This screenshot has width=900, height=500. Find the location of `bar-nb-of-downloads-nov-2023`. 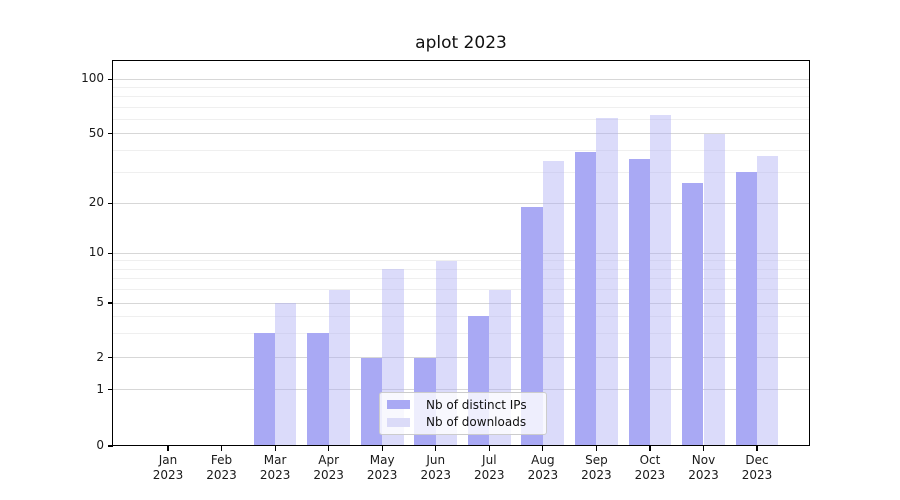

bar-nb-of-downloads-nov-2023 is located at coordinates (714, 289).